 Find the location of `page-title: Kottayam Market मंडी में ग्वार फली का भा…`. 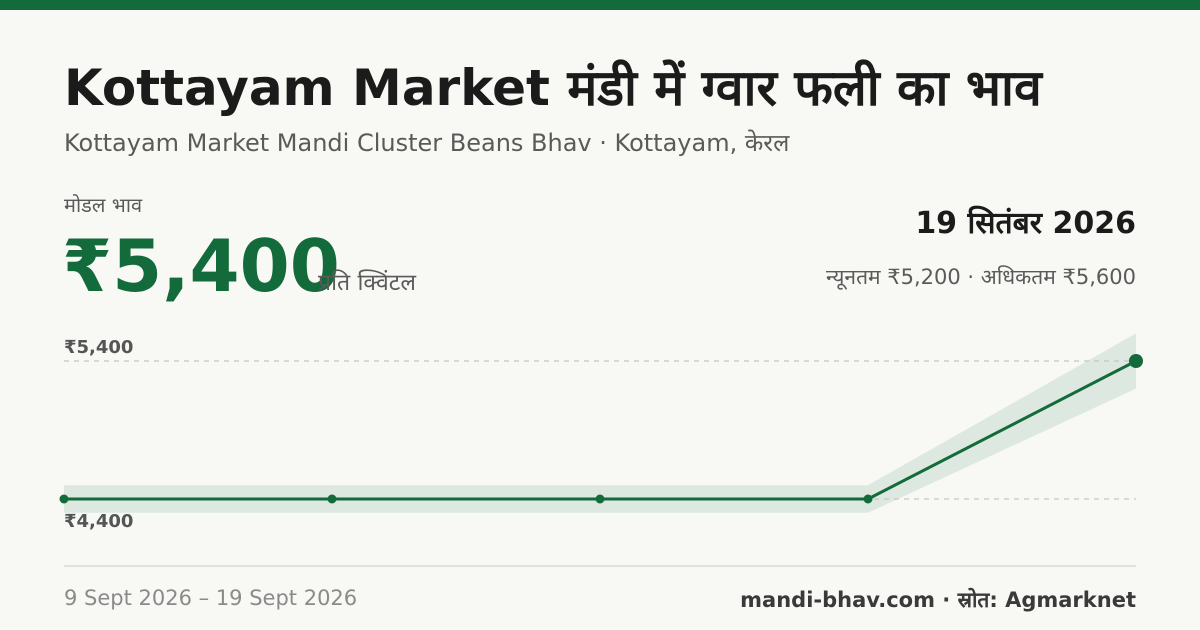

page-title: Kottayam Market मंडी में ग्वार फली का भा… is located at coordinates (553, 88).